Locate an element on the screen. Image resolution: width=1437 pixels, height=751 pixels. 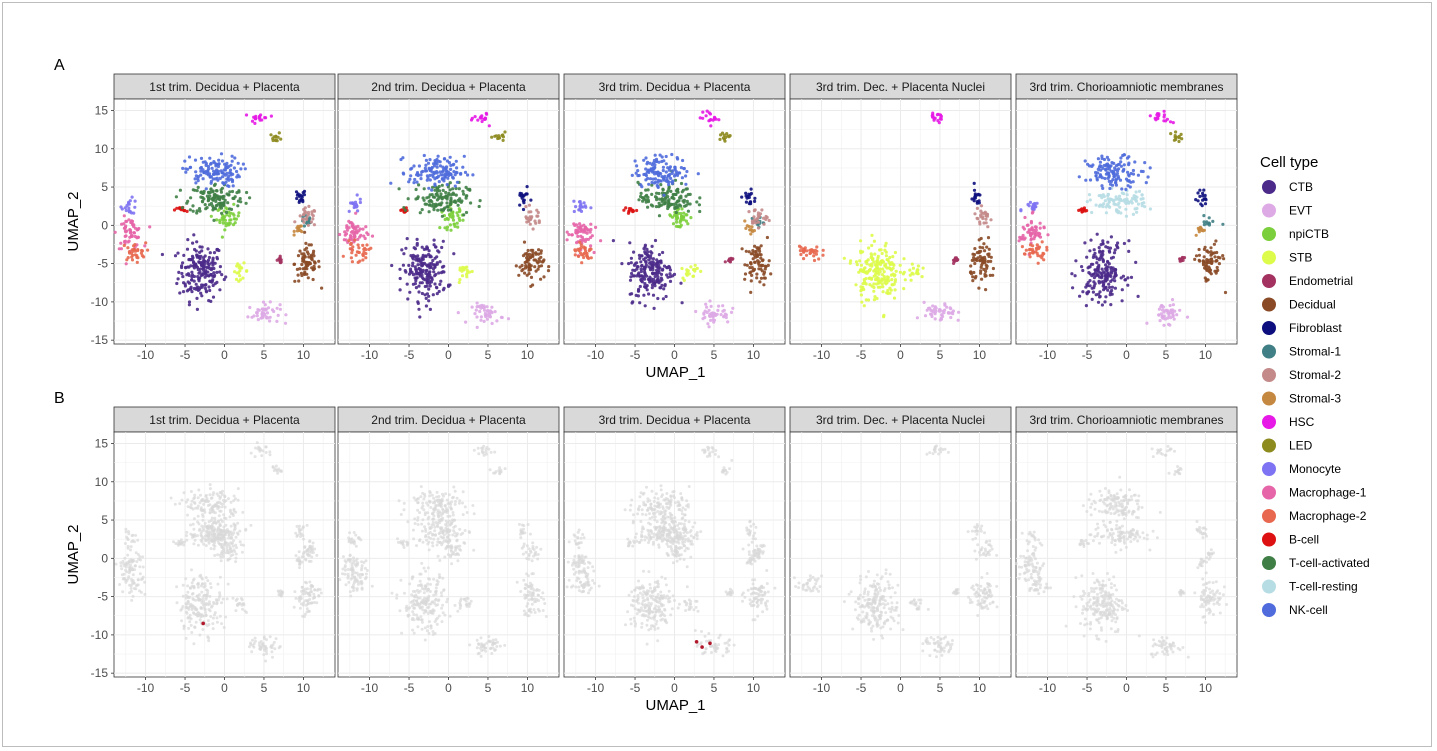
facet-strip is located at coordinates (448, 86).